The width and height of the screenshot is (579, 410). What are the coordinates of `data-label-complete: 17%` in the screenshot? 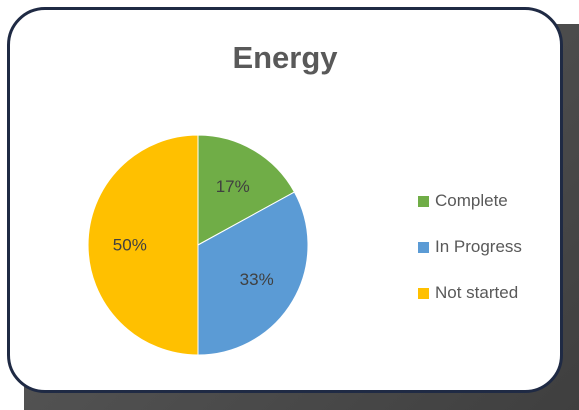 It's located at (233, 186).